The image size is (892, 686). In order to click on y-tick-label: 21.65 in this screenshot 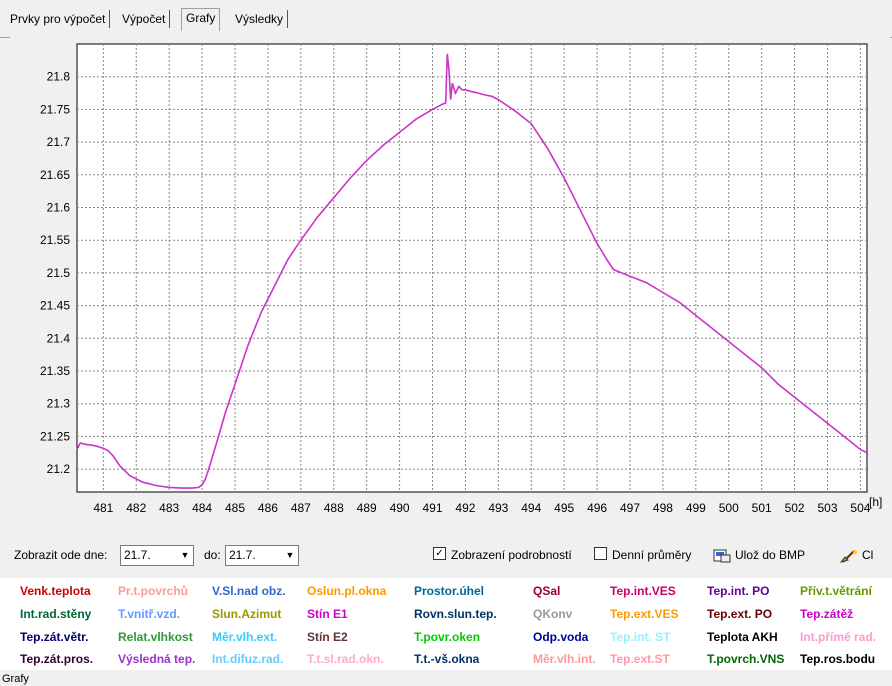, I will do `click(55, 175)`.